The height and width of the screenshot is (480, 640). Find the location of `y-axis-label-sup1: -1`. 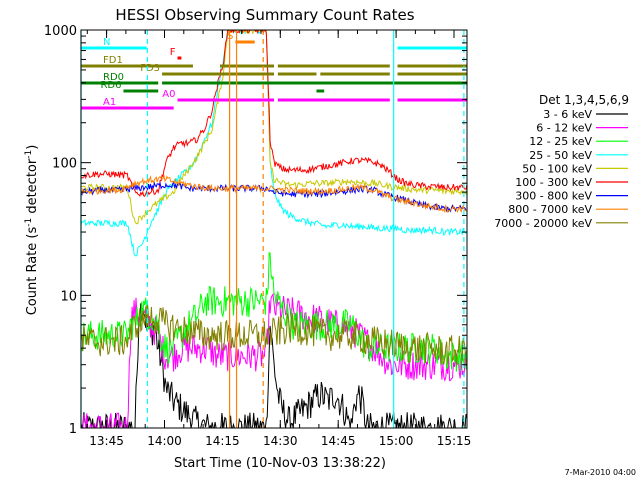

y-axis-label-sup1: -1 is located at coordinates (29, 222).